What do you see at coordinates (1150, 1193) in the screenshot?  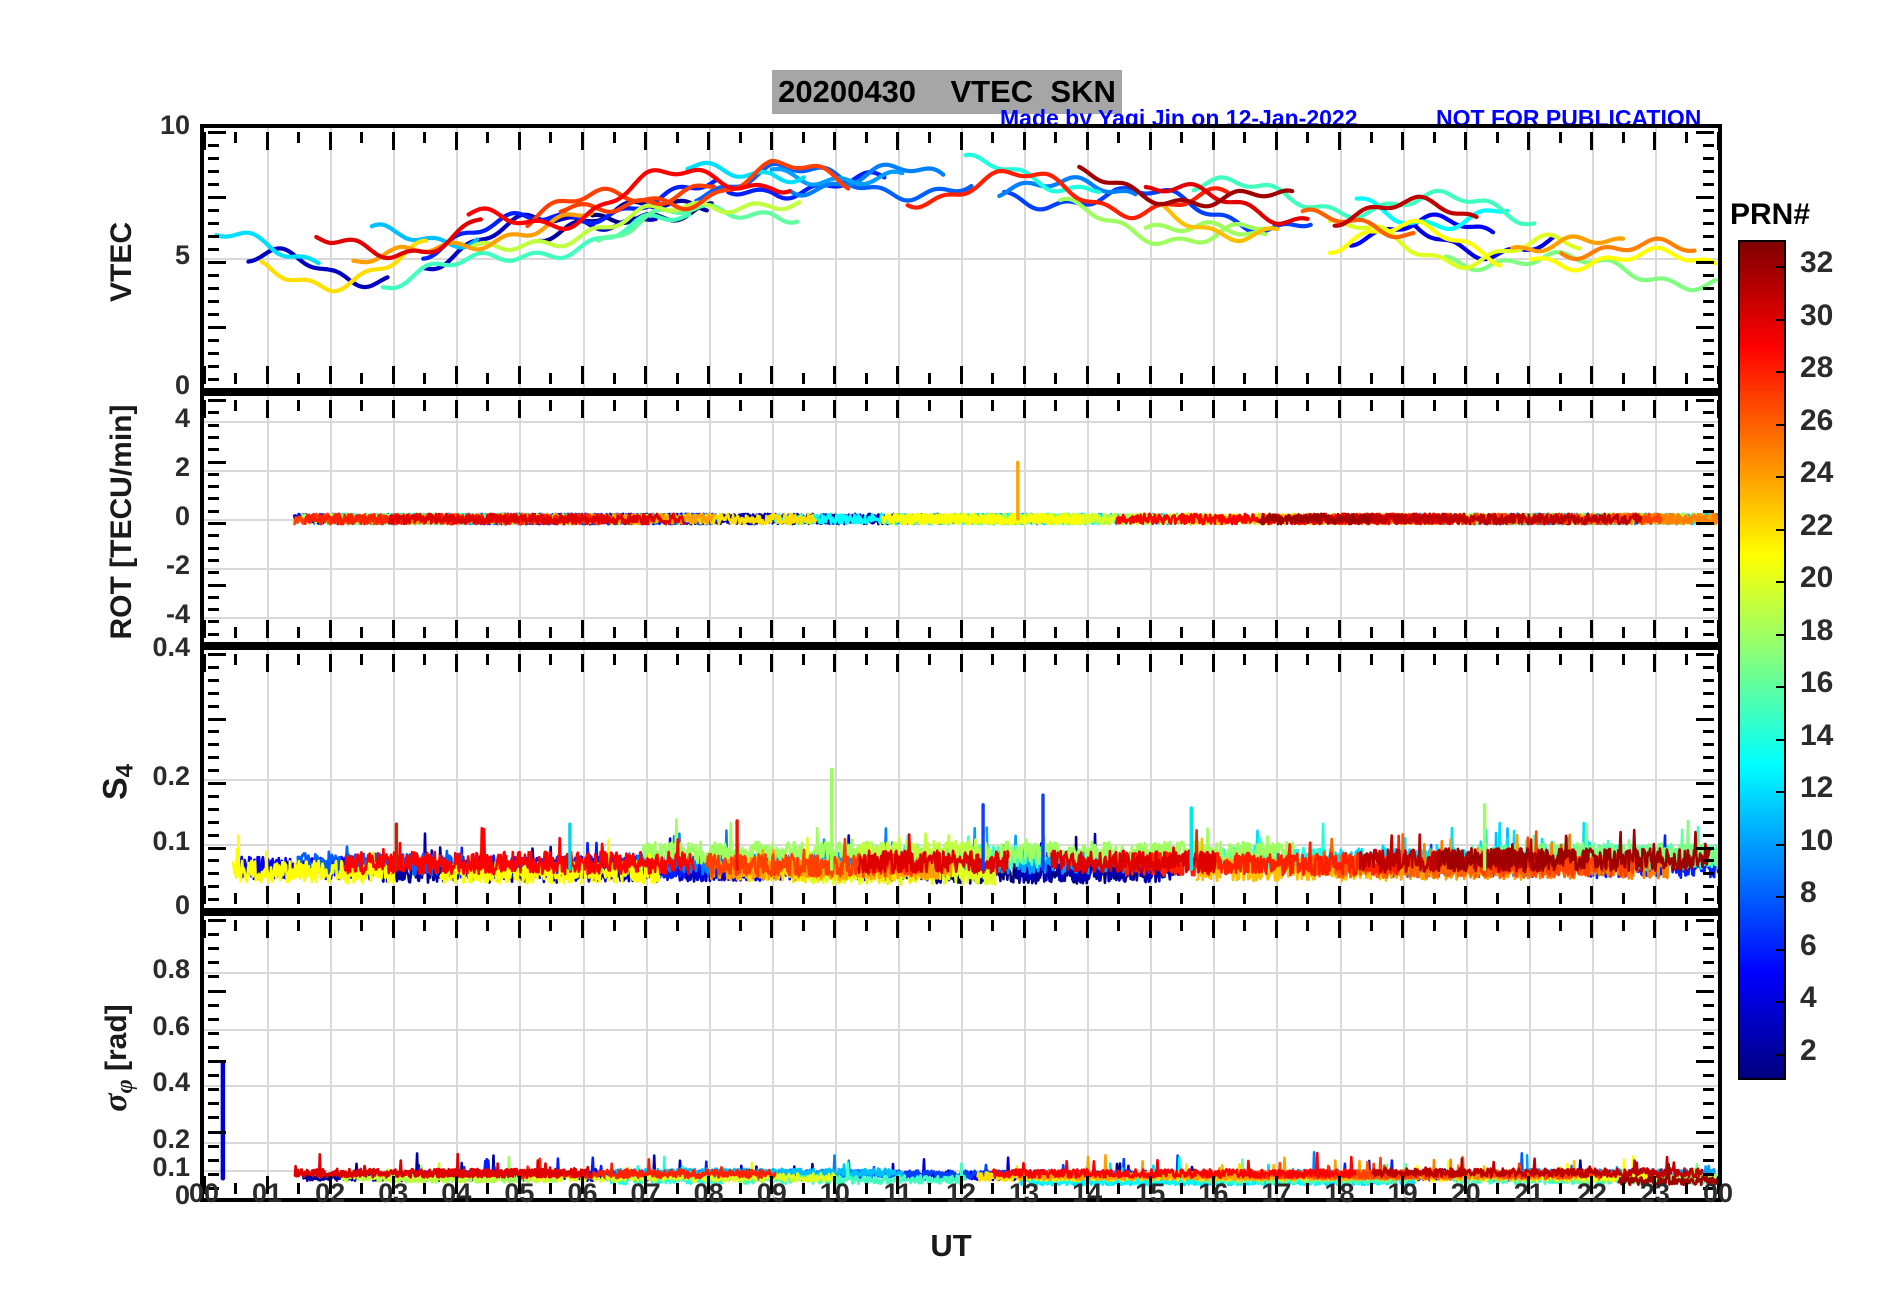 I see `x-tick-label: 15` at bounding box center [1150, 1193].